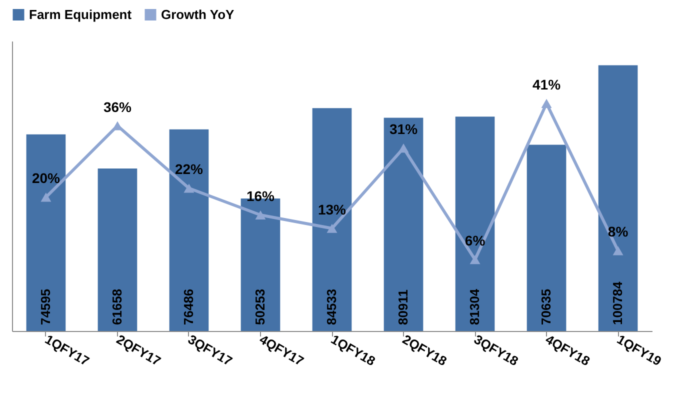 This screenshot has width=698, height=403. What do you see at coordinates (618, 232) in the screenshot?
I see `data-label: 8%` at bounding box center [618, 232].